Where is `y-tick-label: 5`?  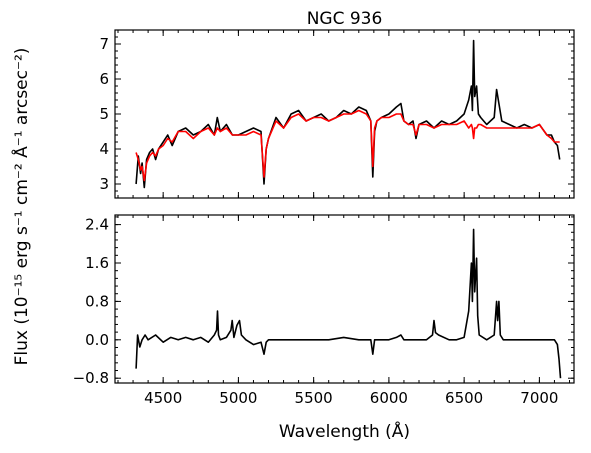
y-tick-label: 5 is located at coordinates (104, 114).